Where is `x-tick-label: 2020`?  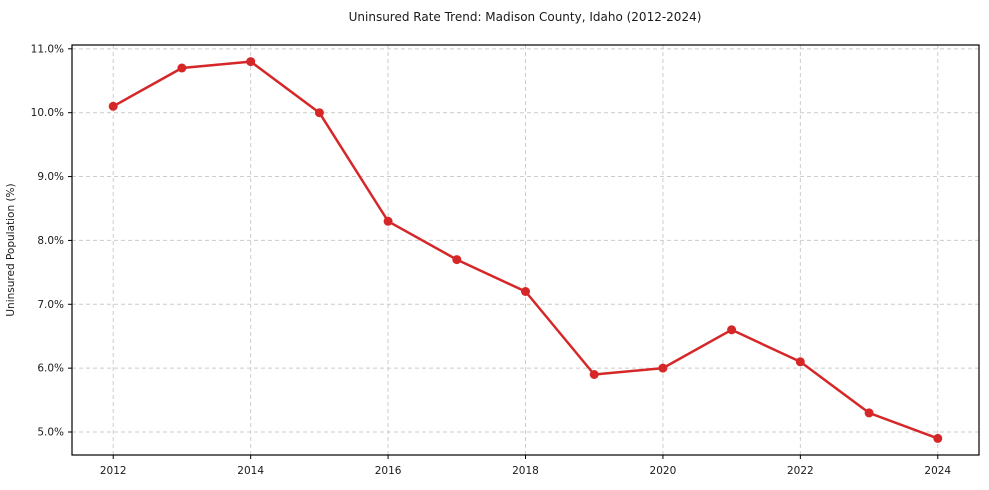
x-tick-label: 2020 is located at coordinates (663, 471).